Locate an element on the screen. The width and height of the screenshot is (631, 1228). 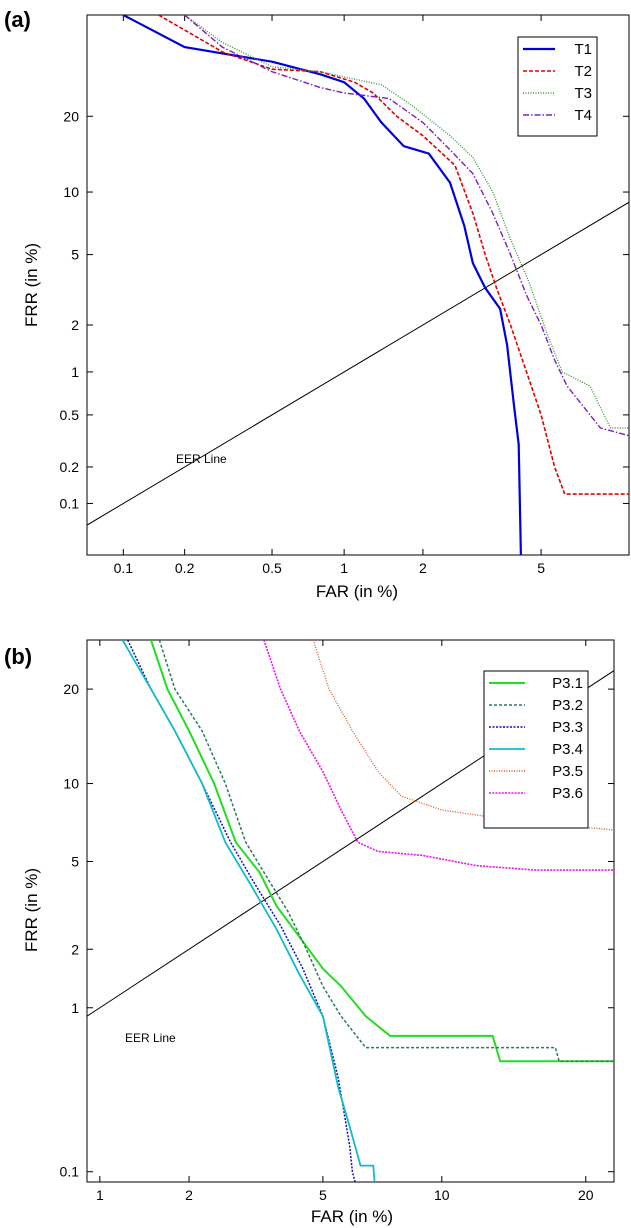
panel-a-y-axis-title: FRR (in %) is located at coordinates (31, 285).